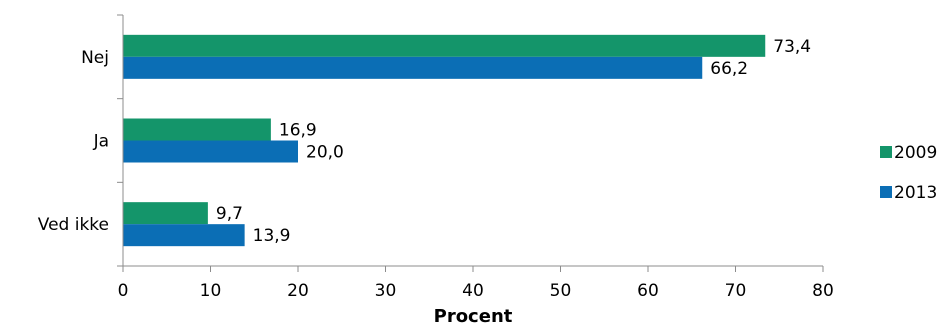 This screenshot has height=329, width=951. I want to click on data-label-2013-3: 13,9, so click(272, 236).